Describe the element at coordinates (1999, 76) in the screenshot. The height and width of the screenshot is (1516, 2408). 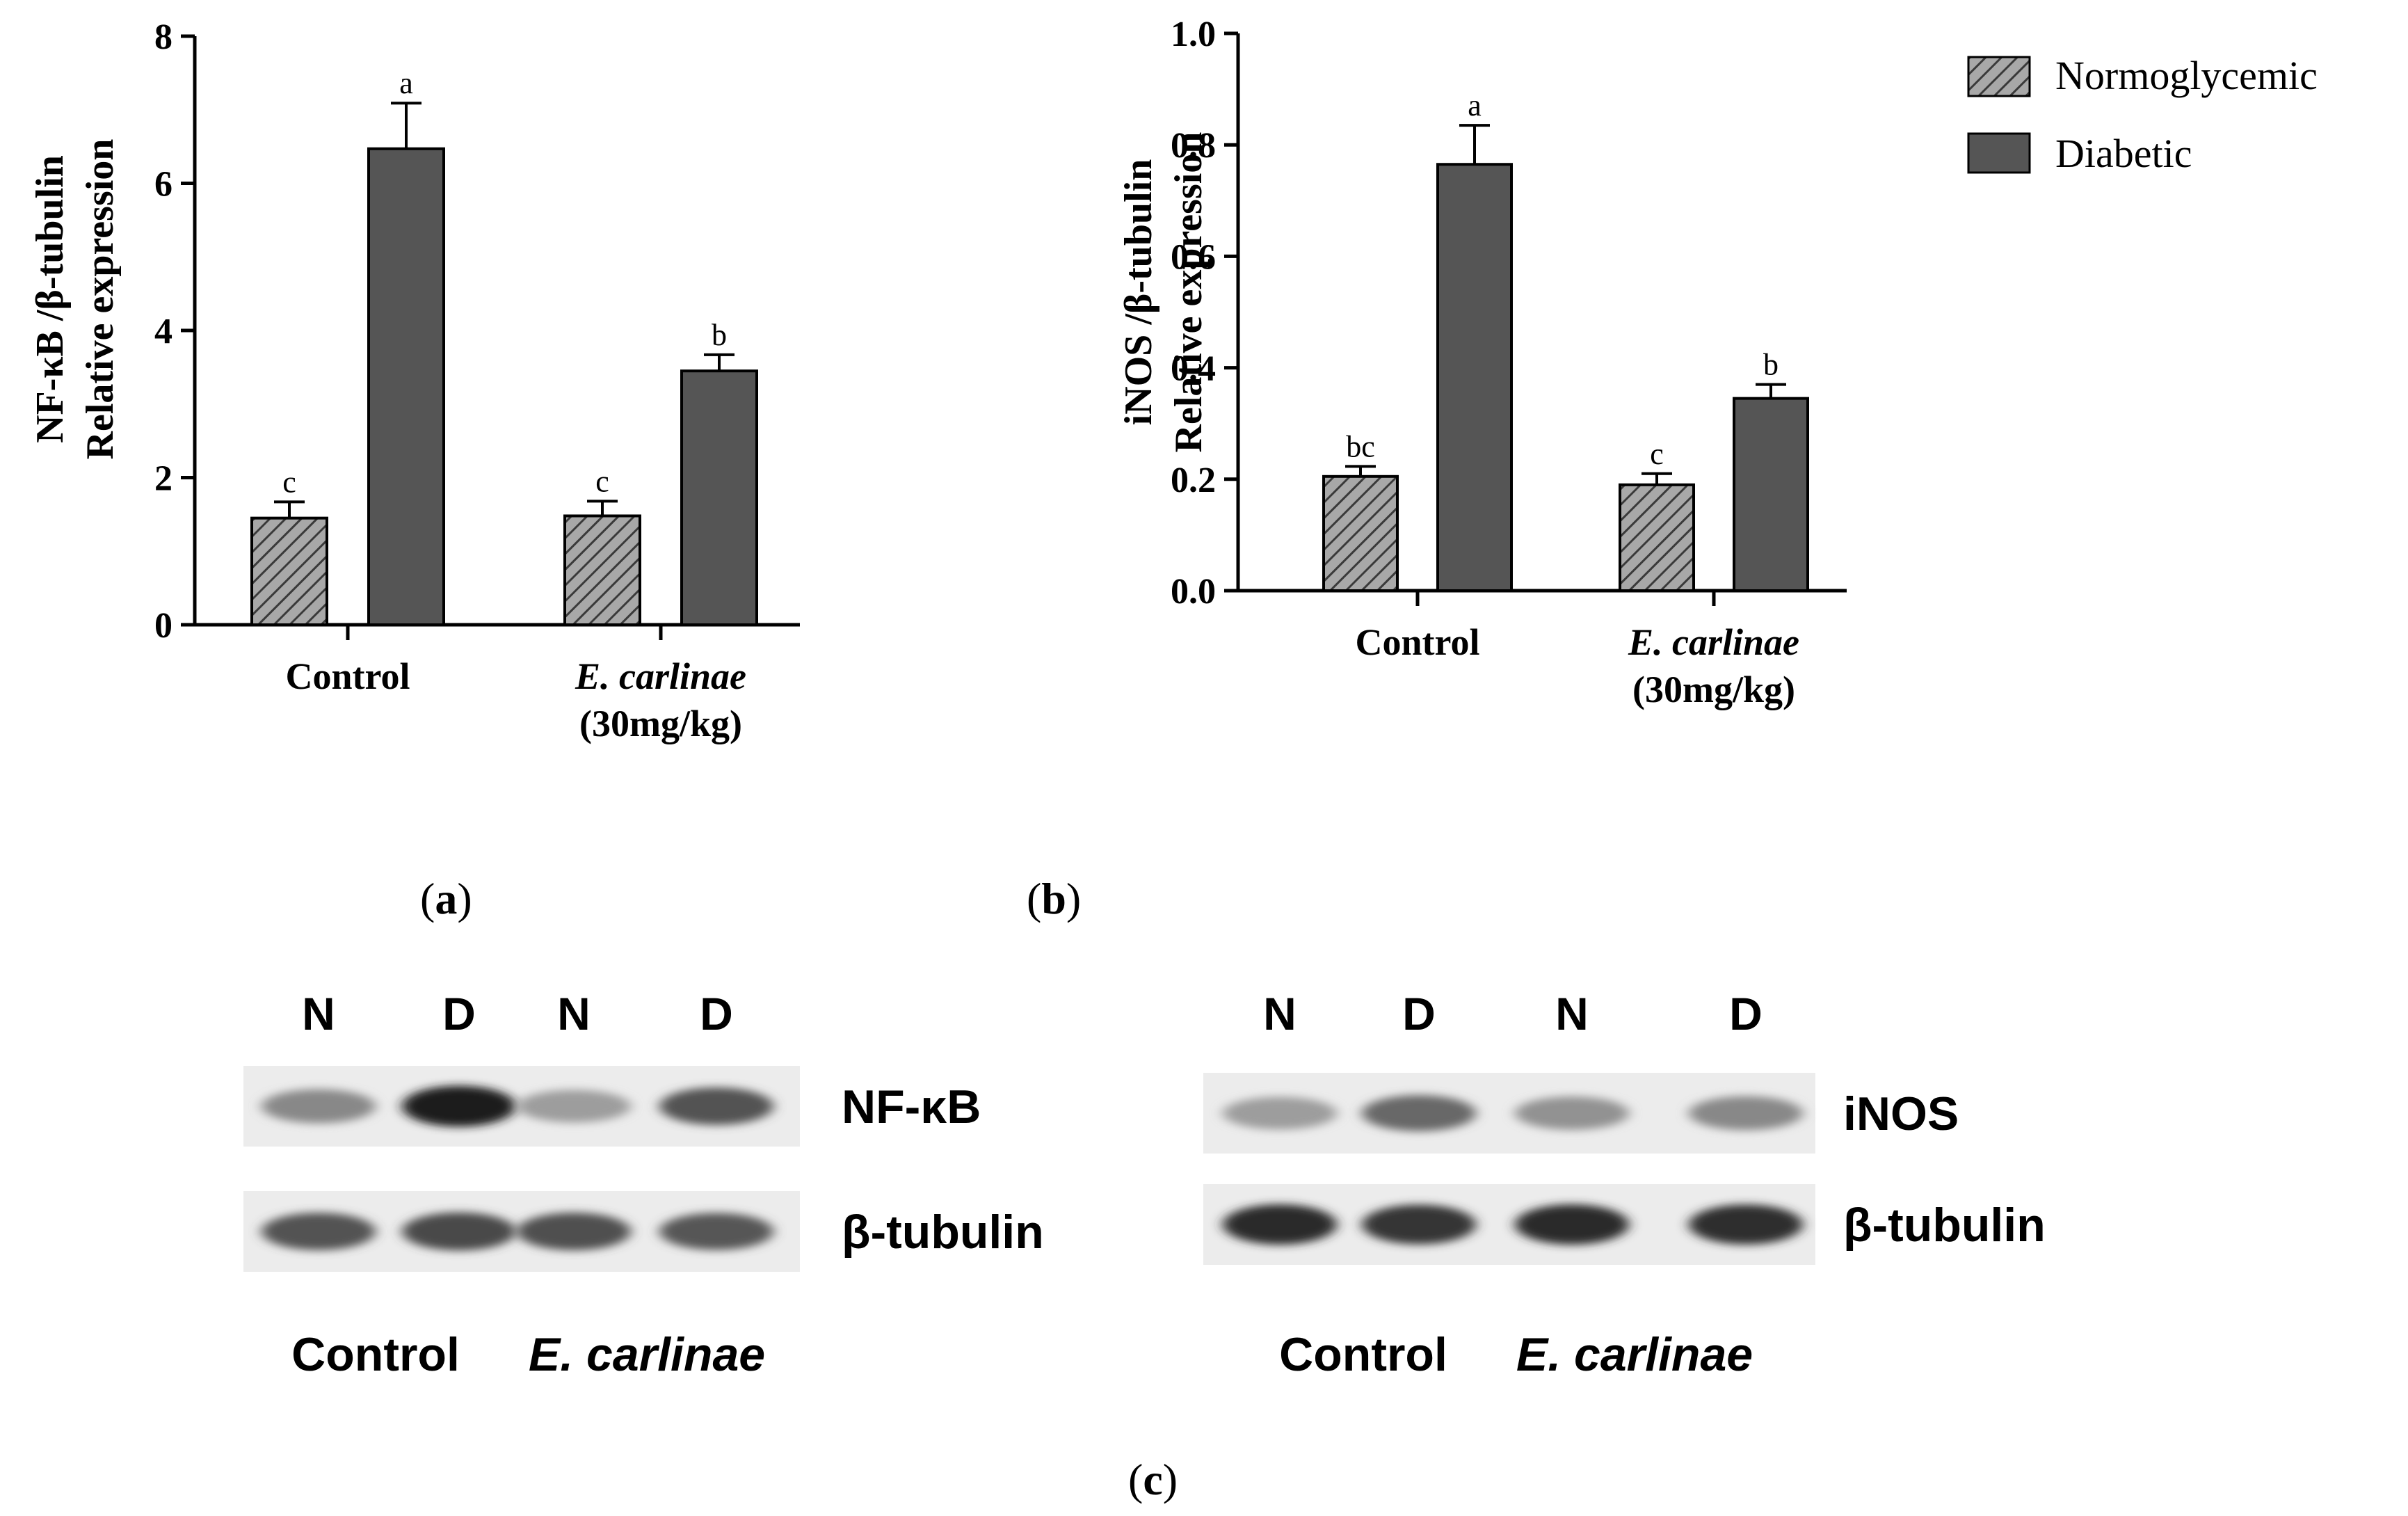
I see `legend-swatch-normoglycemic` at that location.